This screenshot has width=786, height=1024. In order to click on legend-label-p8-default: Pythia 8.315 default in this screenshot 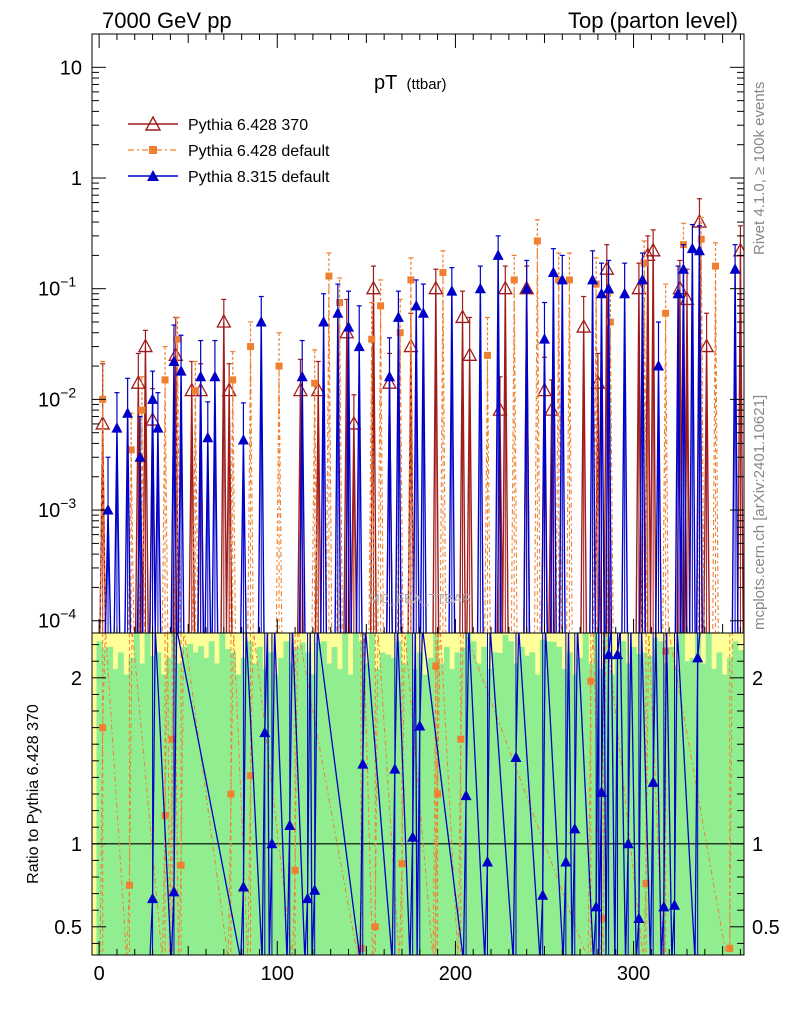, I will do `click(259, 177)`.